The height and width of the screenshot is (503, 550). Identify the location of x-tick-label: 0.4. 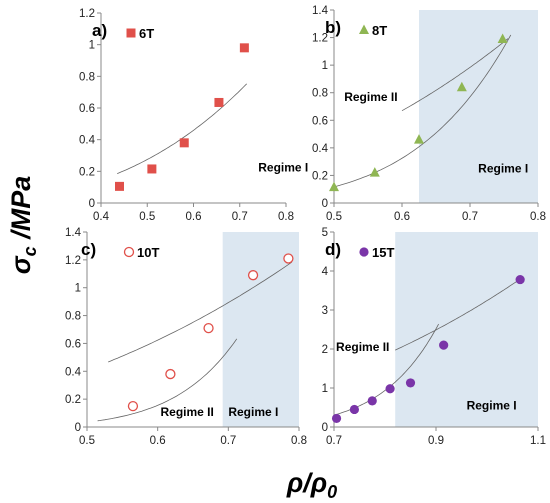
(101, 217).